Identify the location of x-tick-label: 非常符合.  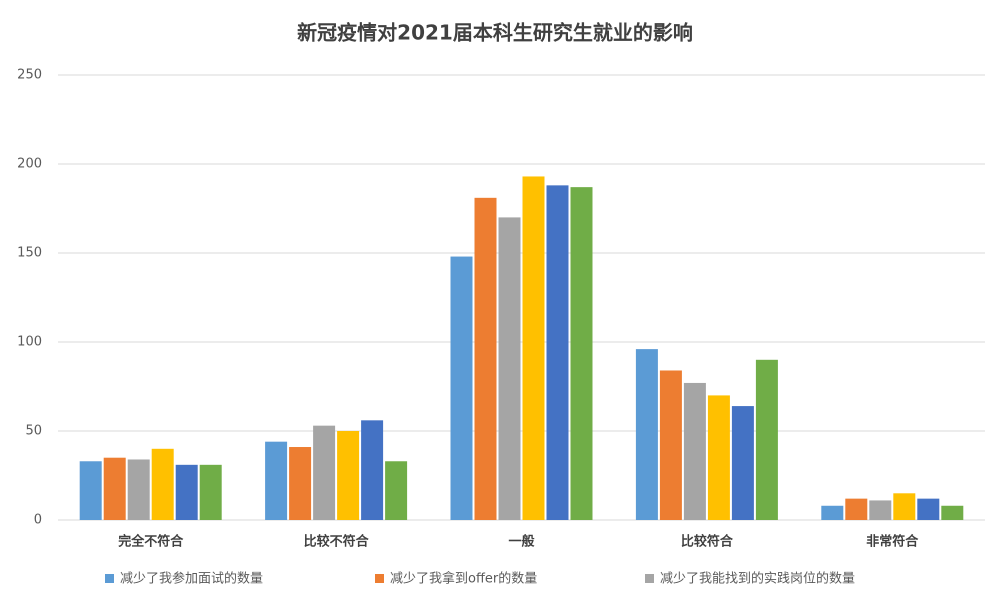
(892, 542).